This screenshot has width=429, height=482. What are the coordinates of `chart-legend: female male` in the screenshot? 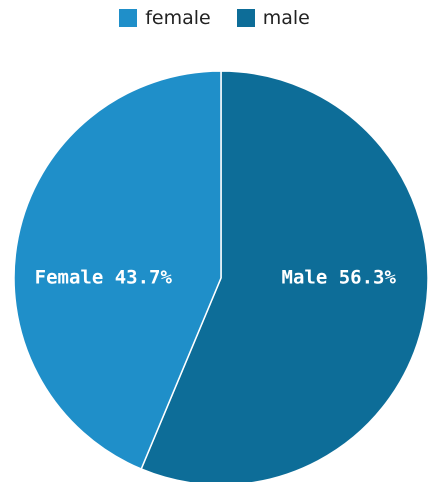 It's located at (214, 18).